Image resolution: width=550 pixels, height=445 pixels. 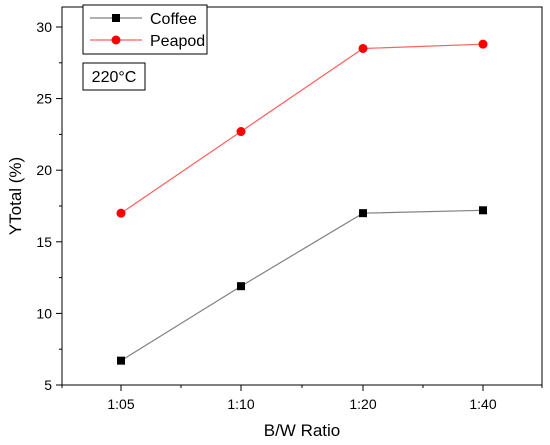 What do you see at coordinates (15, 196) in the screenshot?
I see `y-axis-title: YTotal (%)` at bounding box center [15, 196].